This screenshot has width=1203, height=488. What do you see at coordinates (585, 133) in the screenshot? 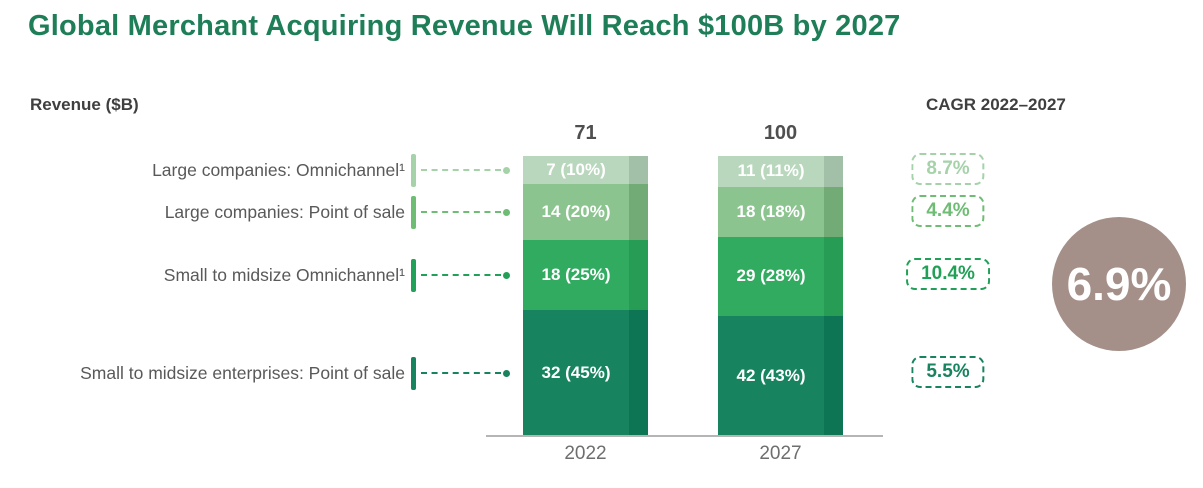
I see `bar-total-label: 71` at bounding box center [585, 133].